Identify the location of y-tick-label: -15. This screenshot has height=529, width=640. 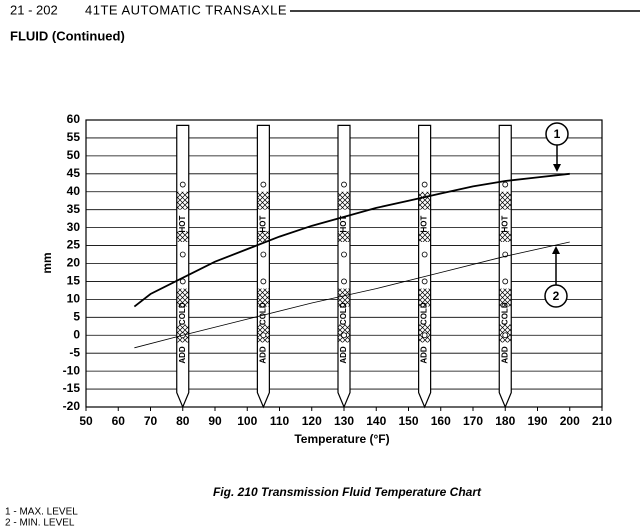
(72, 388).